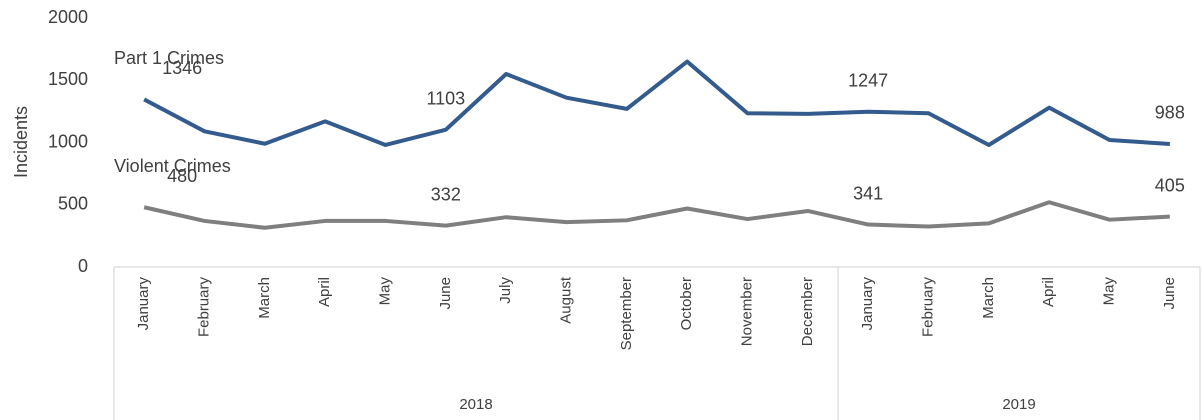 This screenshot has height=420, width=1204. I want to click on line-series, so click(656, 215).